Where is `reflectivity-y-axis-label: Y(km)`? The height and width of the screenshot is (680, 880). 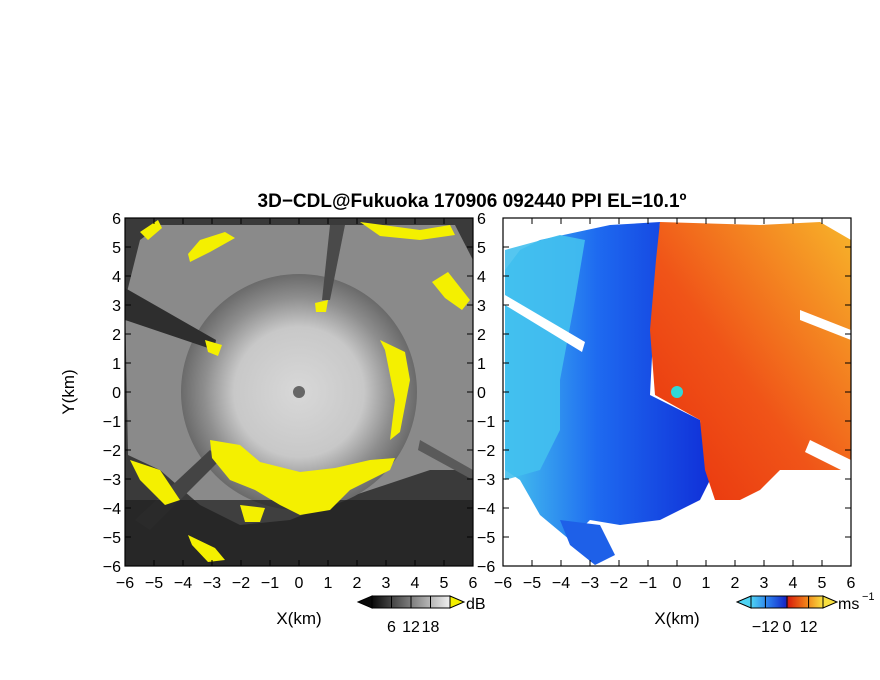
reflectivity-y-axis-label: Y(km) is located at coordinates (68, 391).